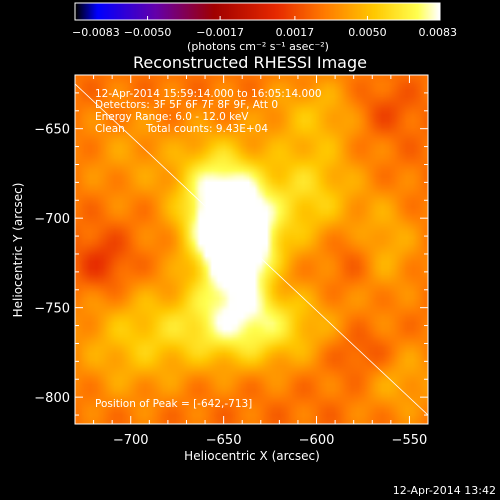 The height and width of the screenshot is (500, 500). I want to click on colorbar-ticks: −0.0083 −0.0050 −0.0017 0.0017 0.0050 0.0083, so click(264, 27).